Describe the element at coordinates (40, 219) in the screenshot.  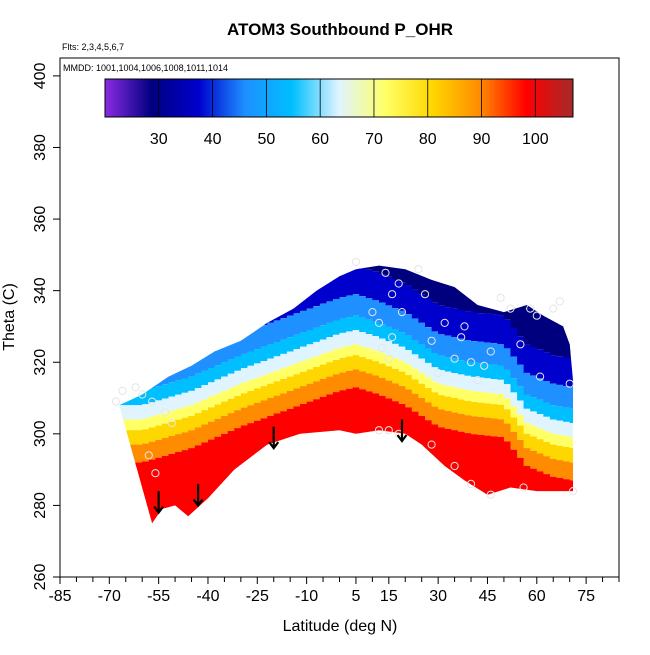
I see `y-tick-label: 360` at that location.